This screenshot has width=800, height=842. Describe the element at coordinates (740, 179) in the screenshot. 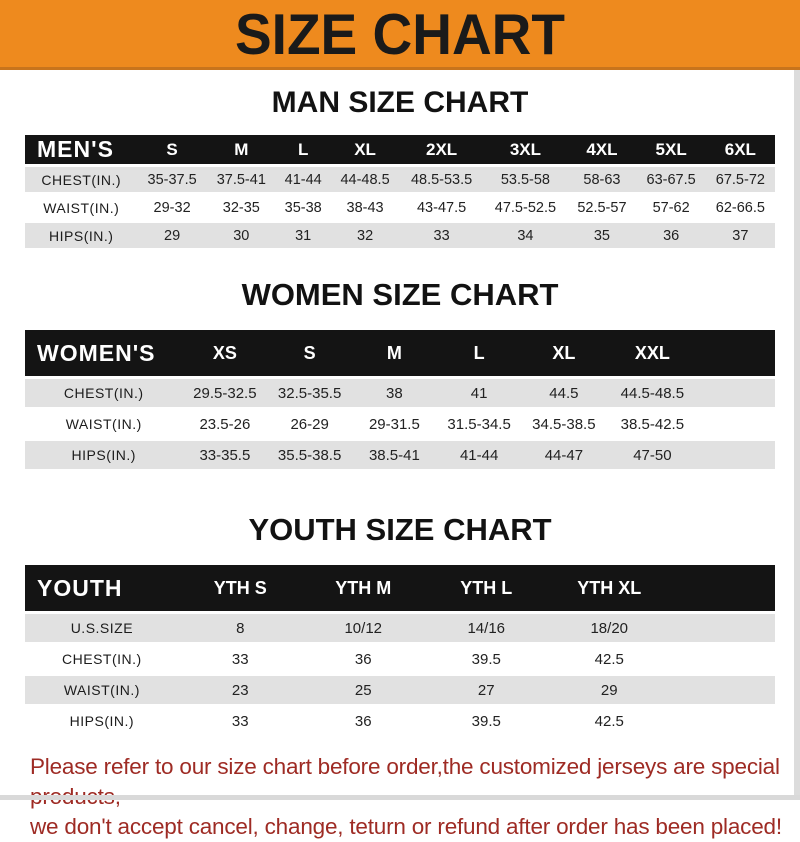

I see `value-cell: 67.5-72` at that location.